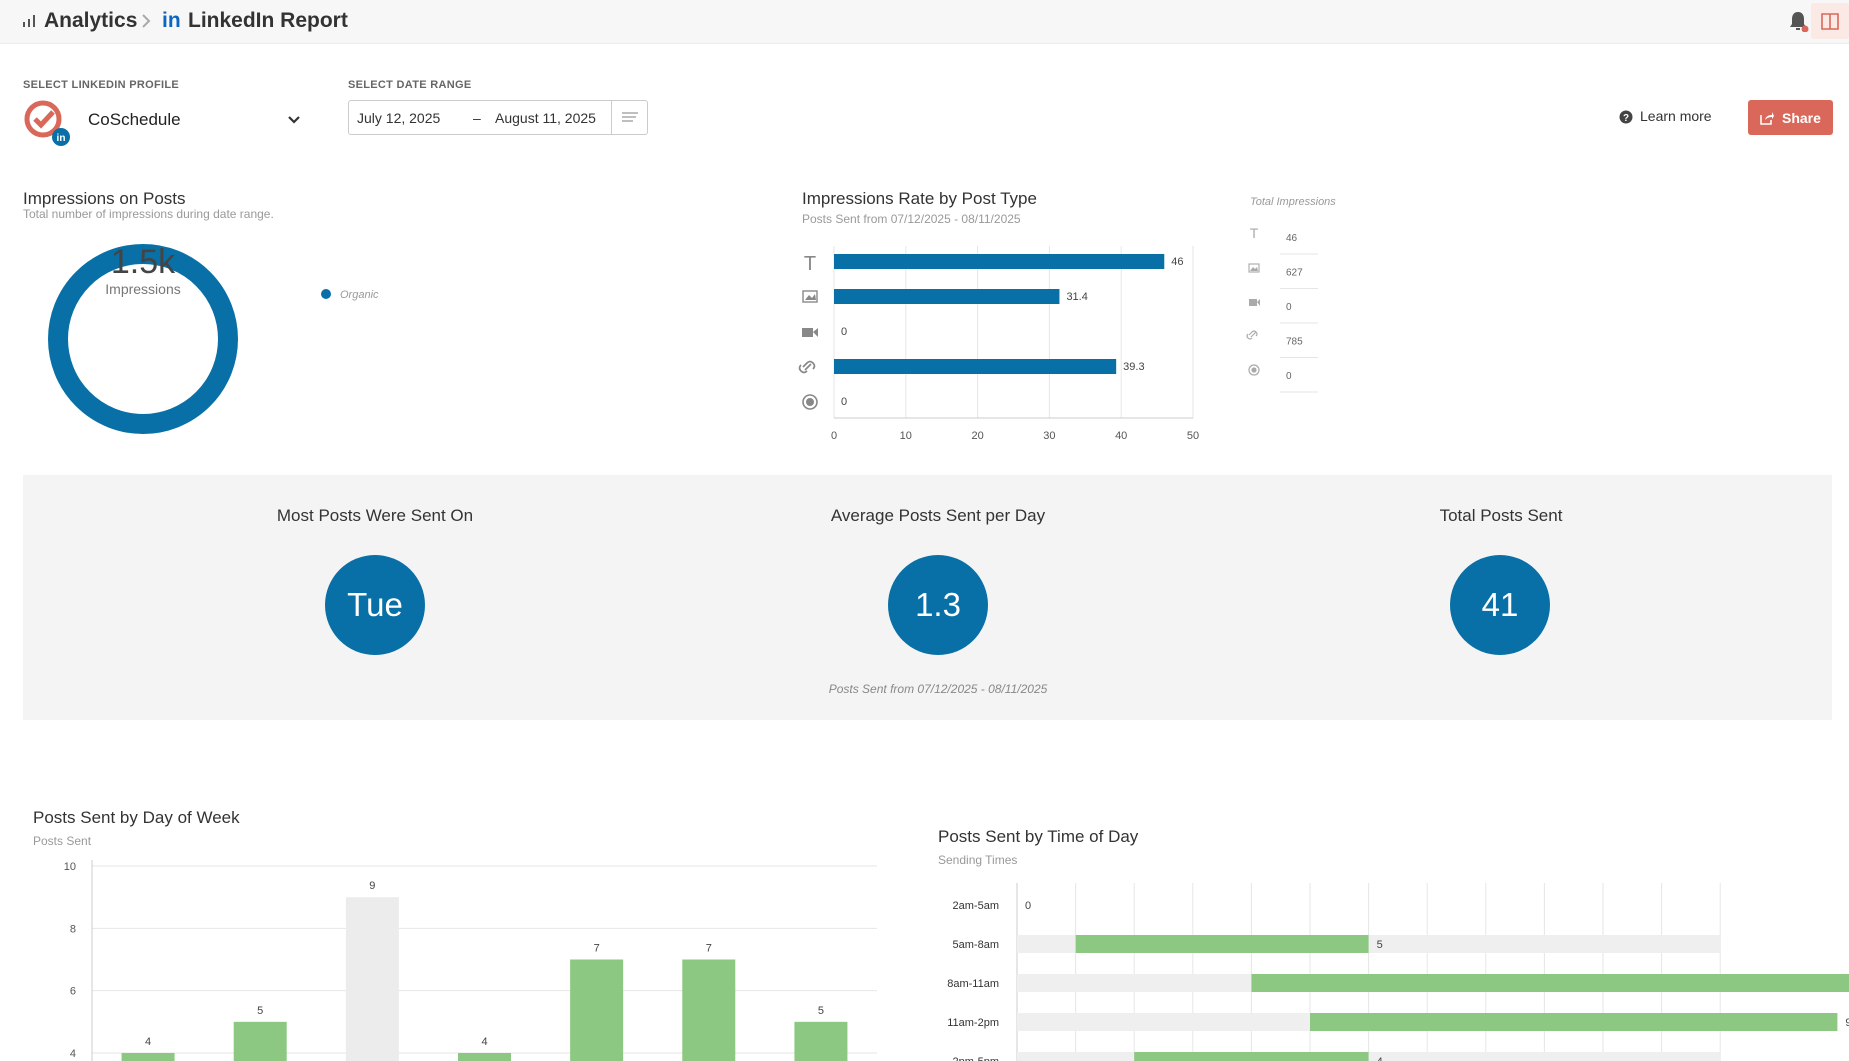 This screenshot has height=1061, width=1849. Describe the element at coordinates (70, 867) in the screenshot. I see `y-tick-label: 10` at that location.